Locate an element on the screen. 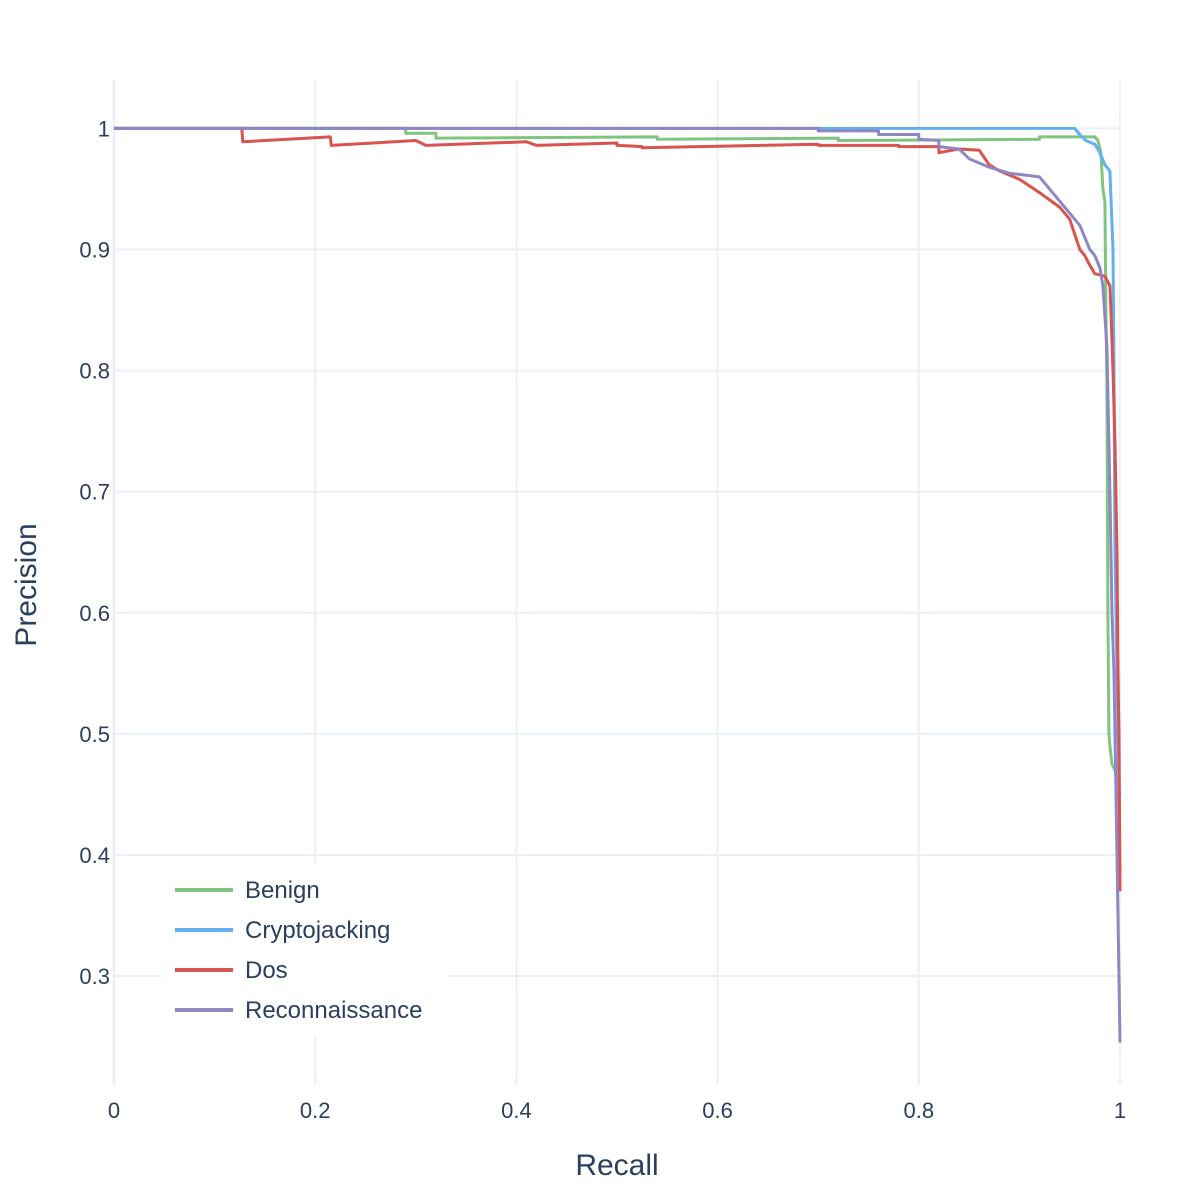 Image resolution: width=1200 pixels, height=1200 pixels. x-tick-label: 0.6 is located at coordinates (717, 1110).